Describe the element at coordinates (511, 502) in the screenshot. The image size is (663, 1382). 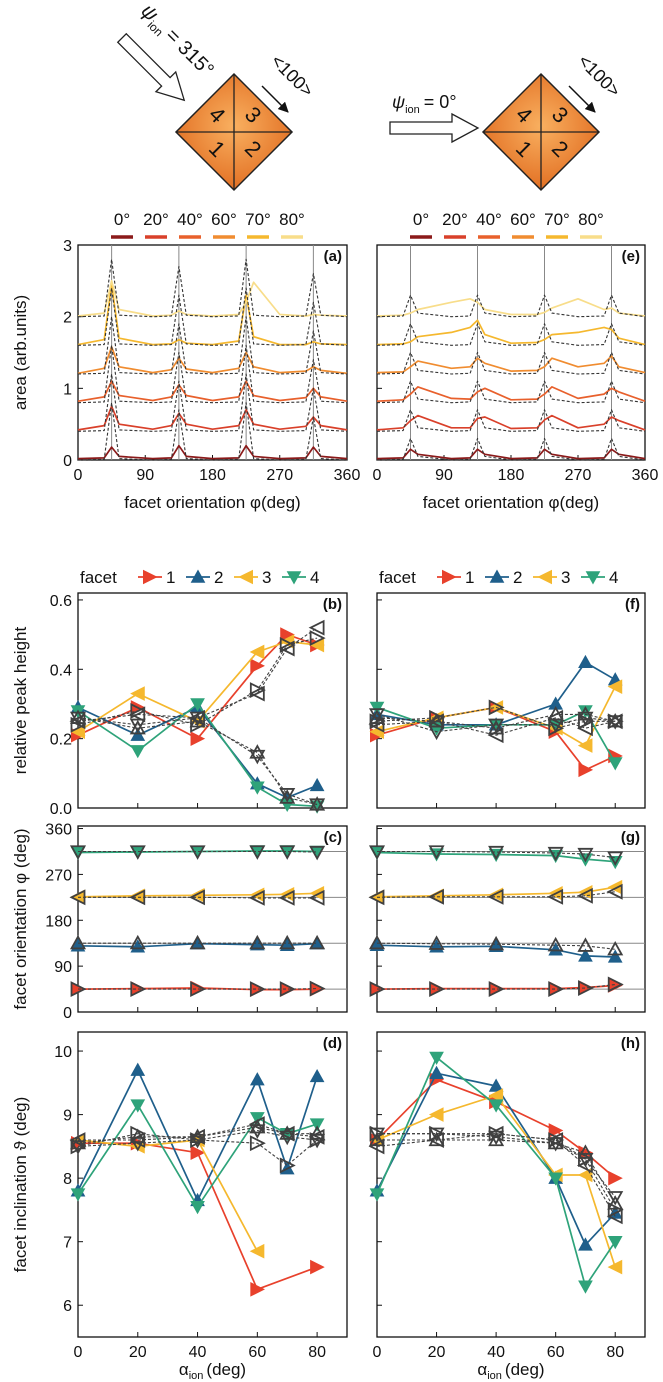
I see `x-axis-label: facet orientation φ(deg)` at that location.